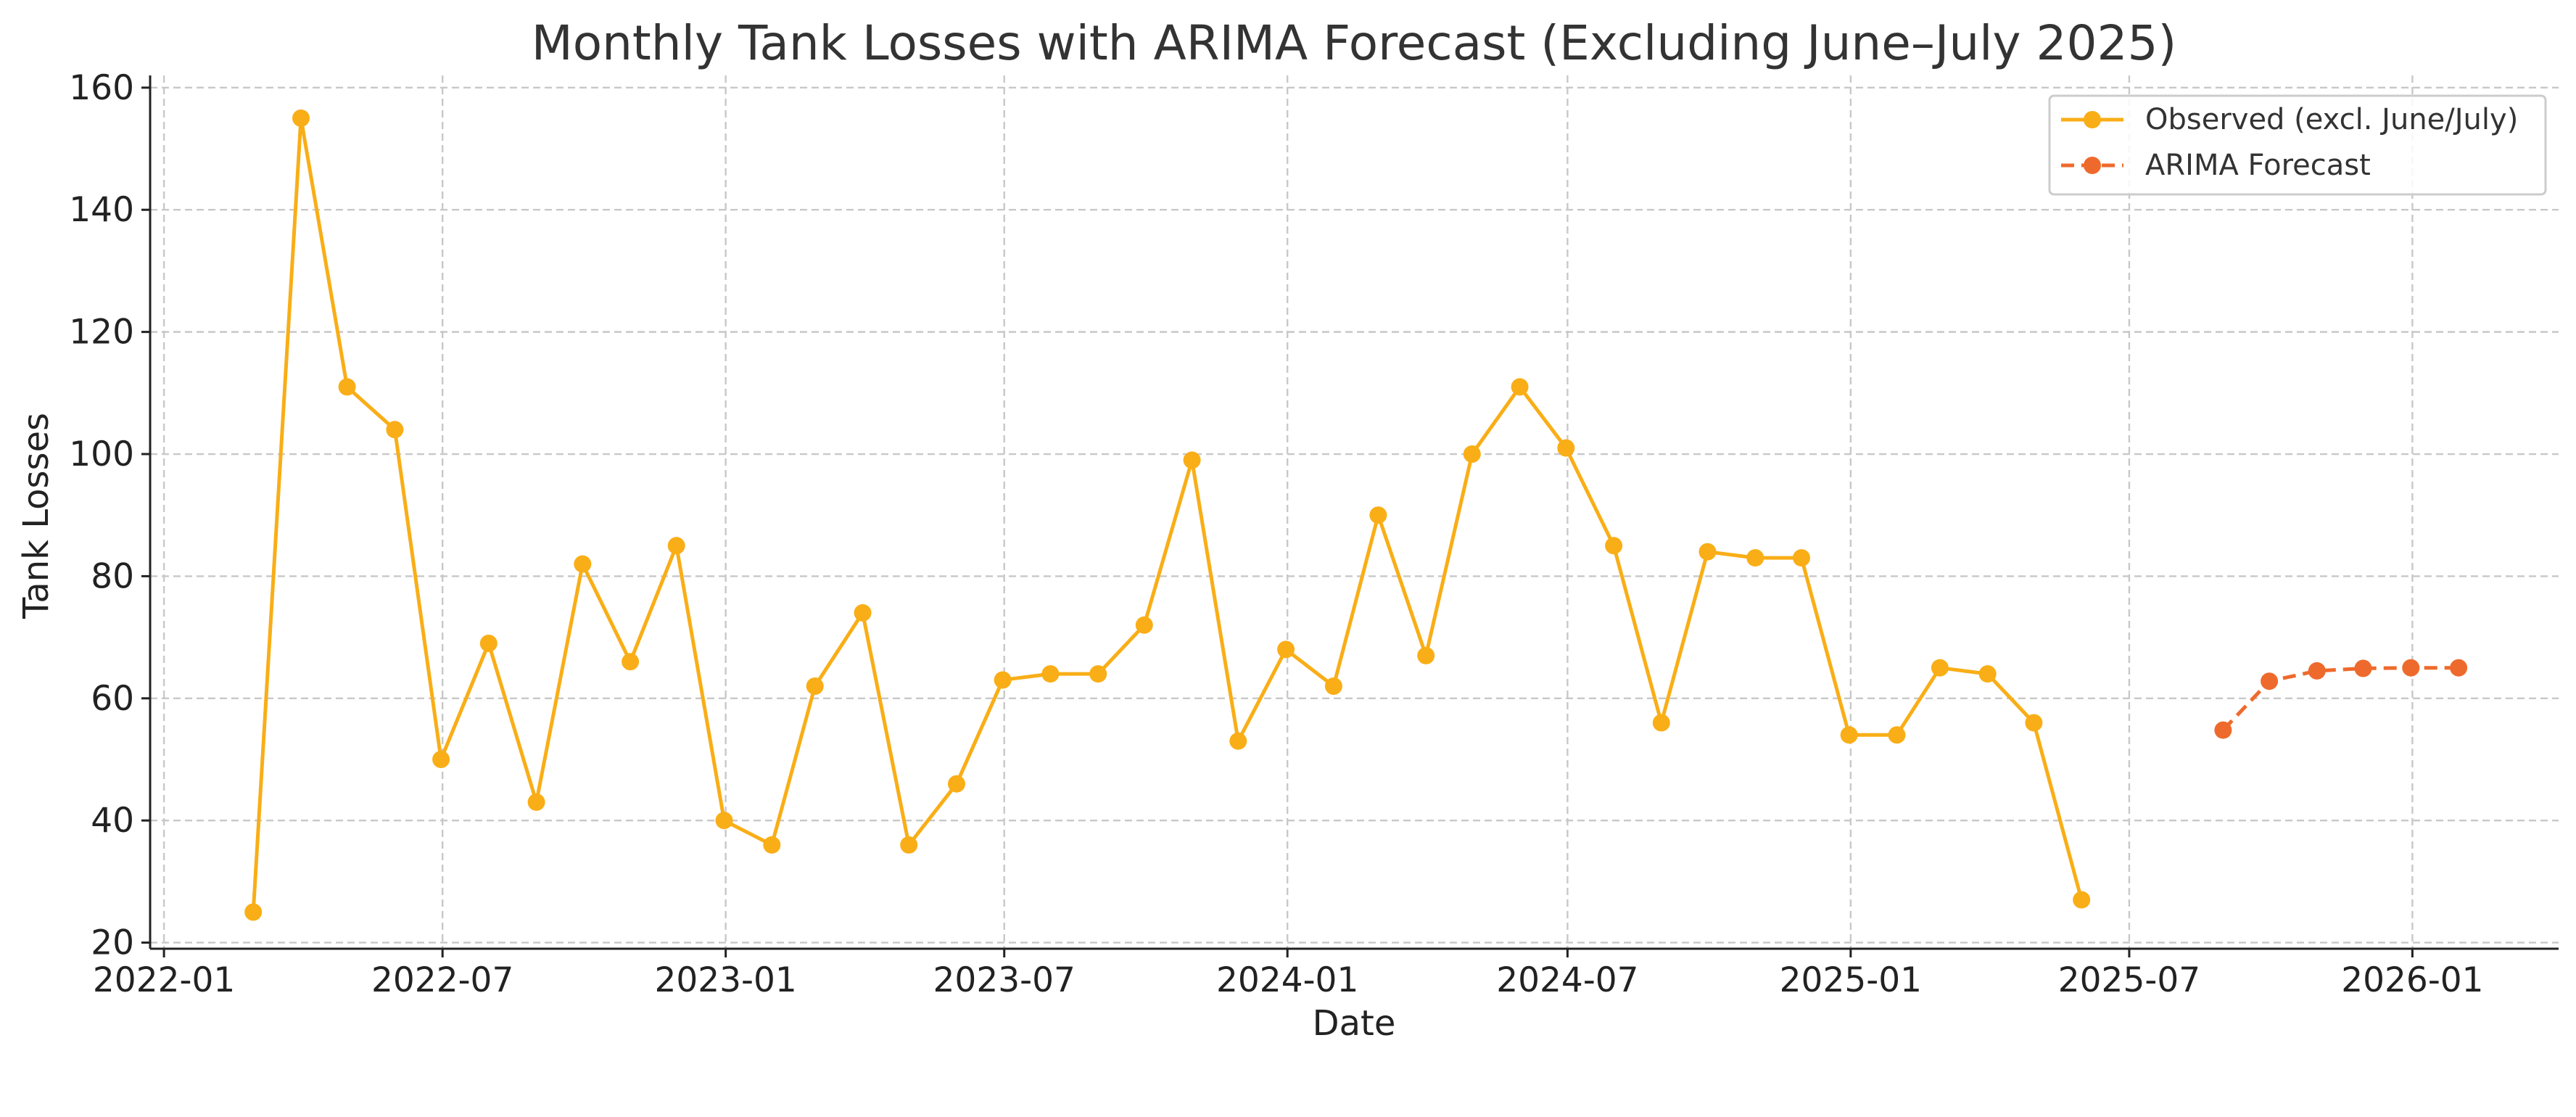  I want to click on x-tick-label: 2024-01, so click(1287, 980).